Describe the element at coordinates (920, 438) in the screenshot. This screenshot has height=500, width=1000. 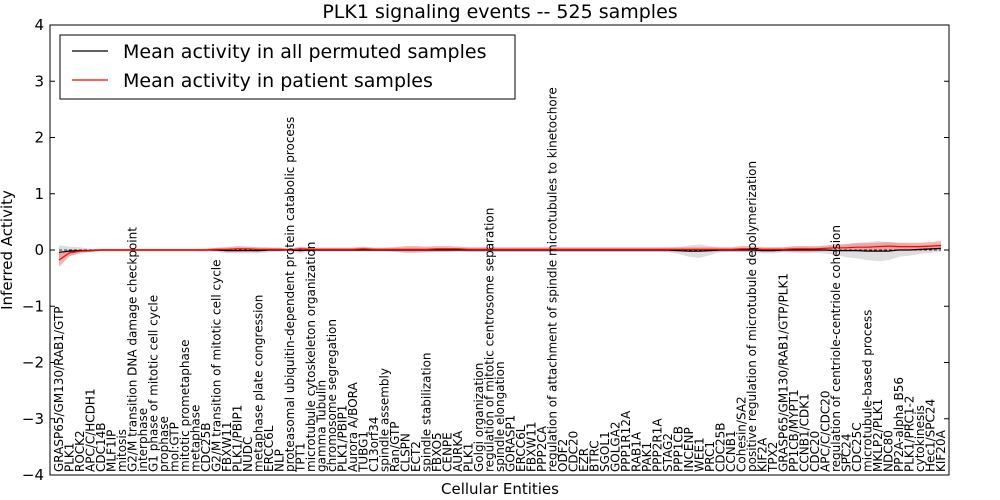
I see `x-tick-label: cytokinesis` at that location.